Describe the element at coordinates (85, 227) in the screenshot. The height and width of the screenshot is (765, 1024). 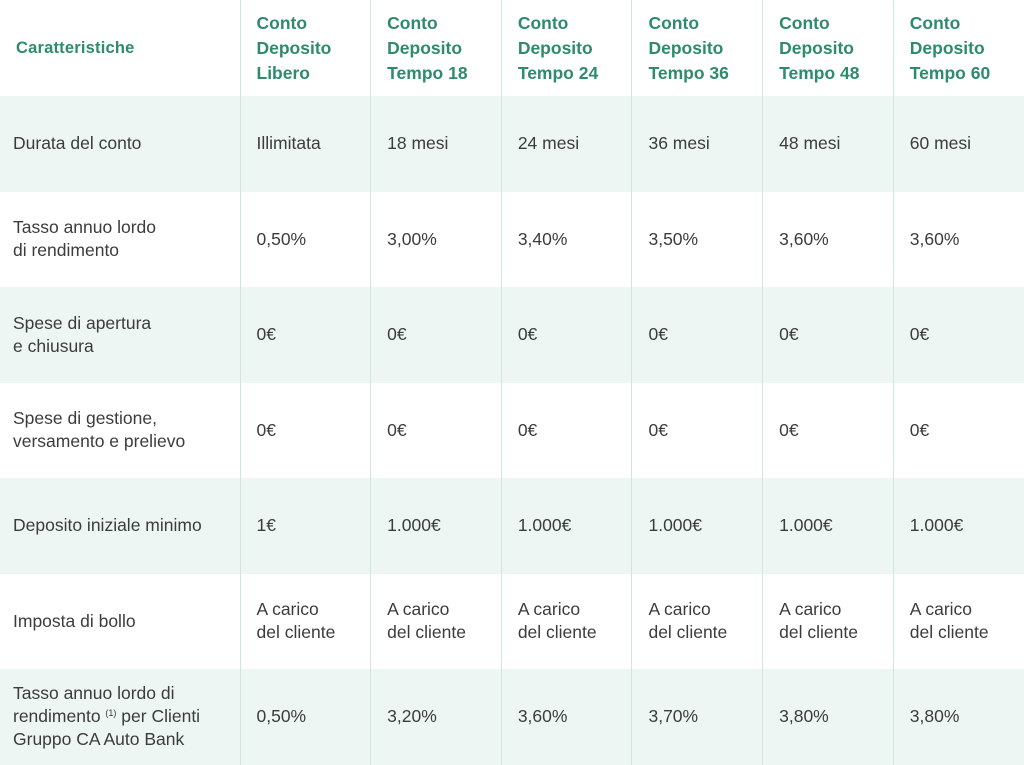
I see `row-label-line: Tasso annuo lordo` at that location.